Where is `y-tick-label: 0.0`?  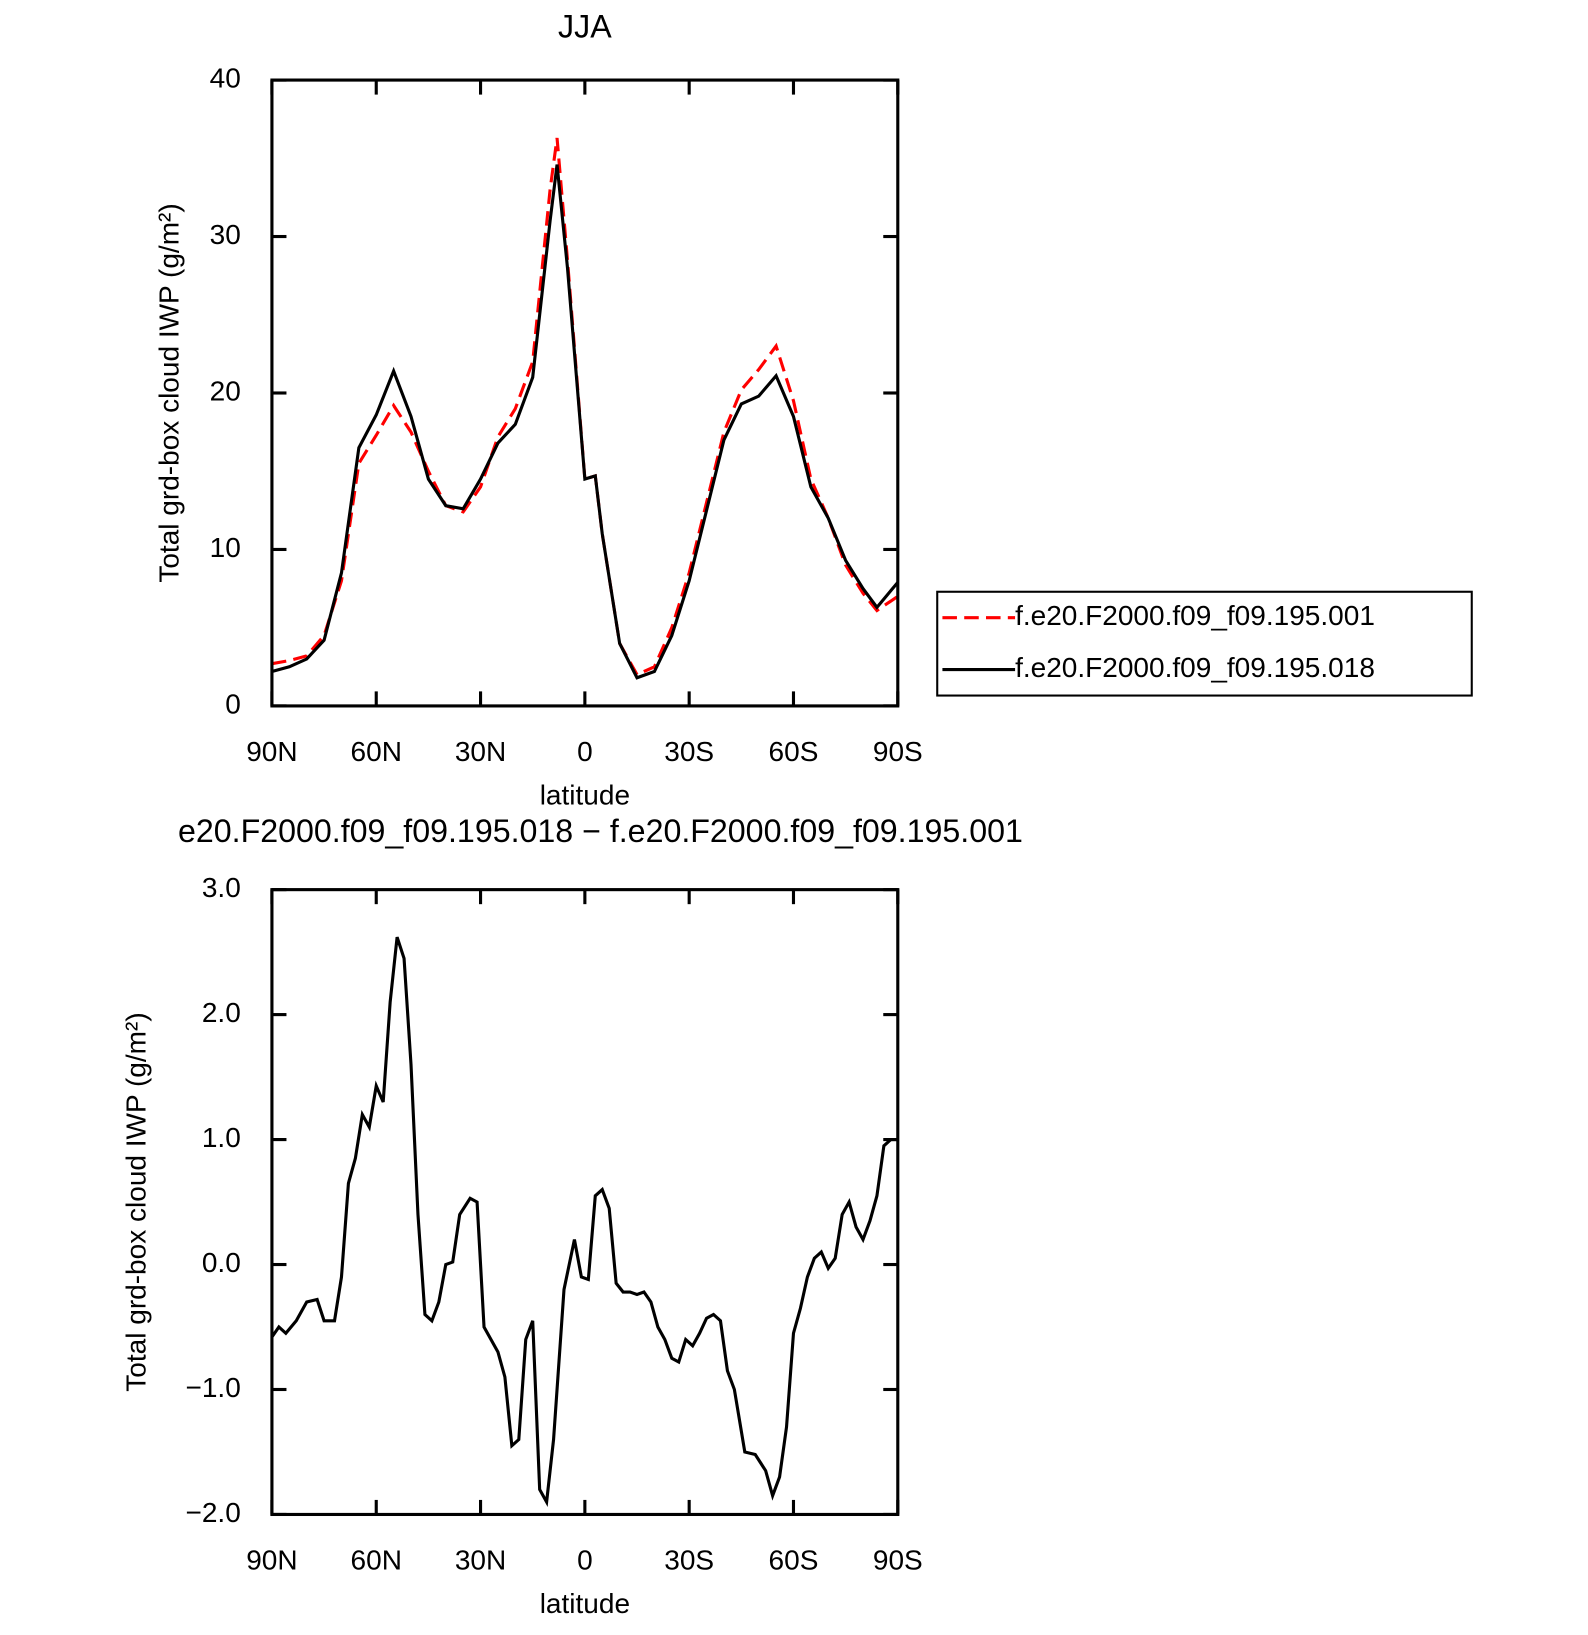 y-tick-label: 0.0 is located at coordinates (221, 1262).